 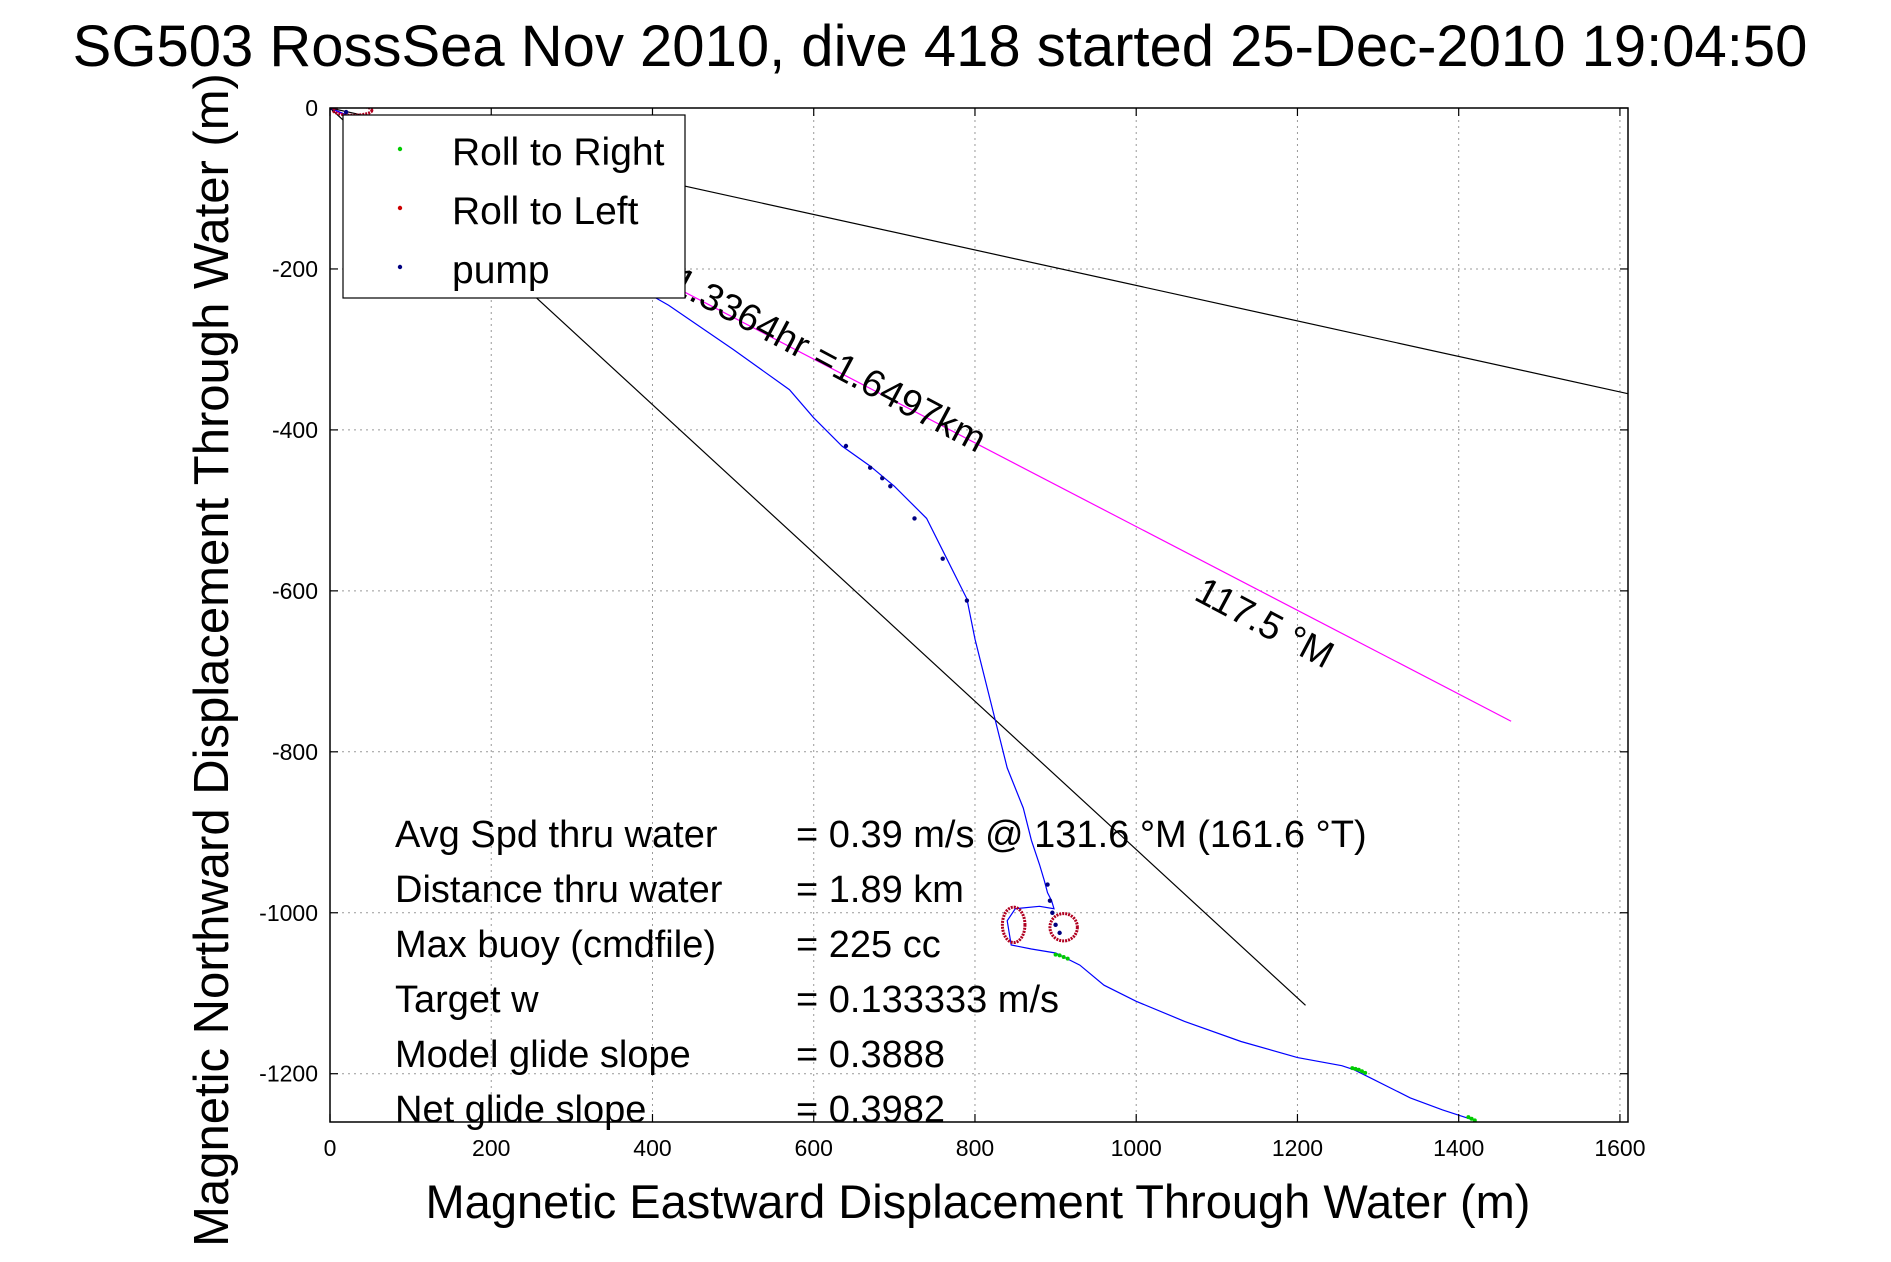 I want to click on x-tick-label: 0, so click(x=330, y=1148).